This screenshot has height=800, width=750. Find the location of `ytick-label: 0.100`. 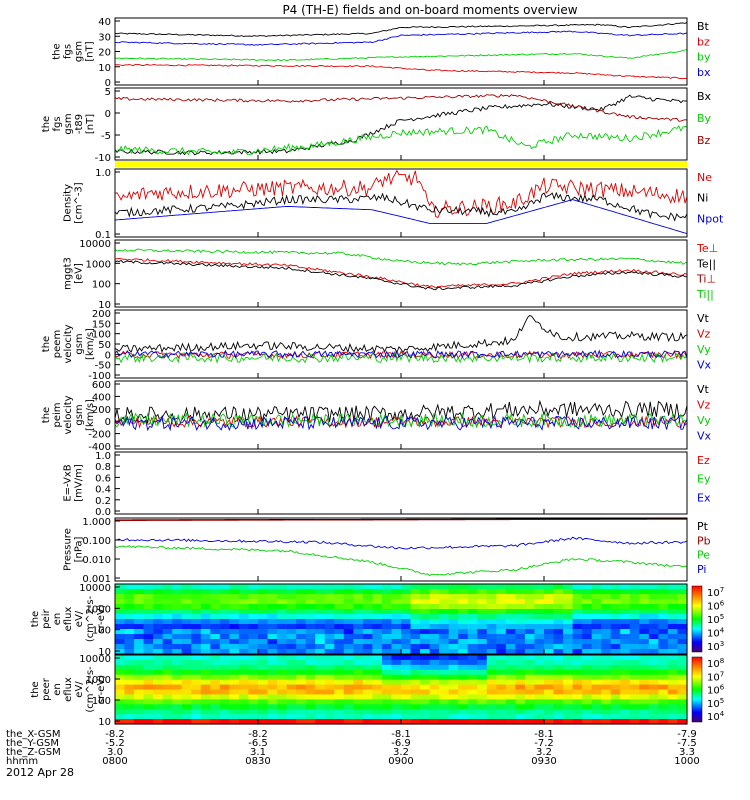

ytick-label: 0.100 is located at coordinates (96, 541).